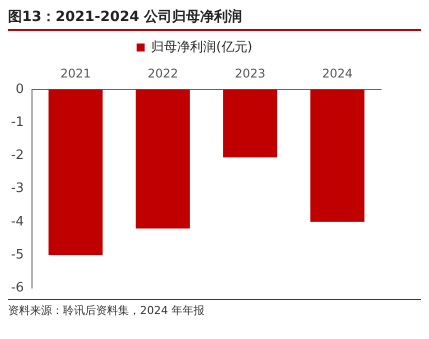 The height and width of the screenshot is (339, 429). What do you see at coordinates (20, 89) in the screenshot?
I see `y-tick-label: 0` at bounding box center [20, 89].